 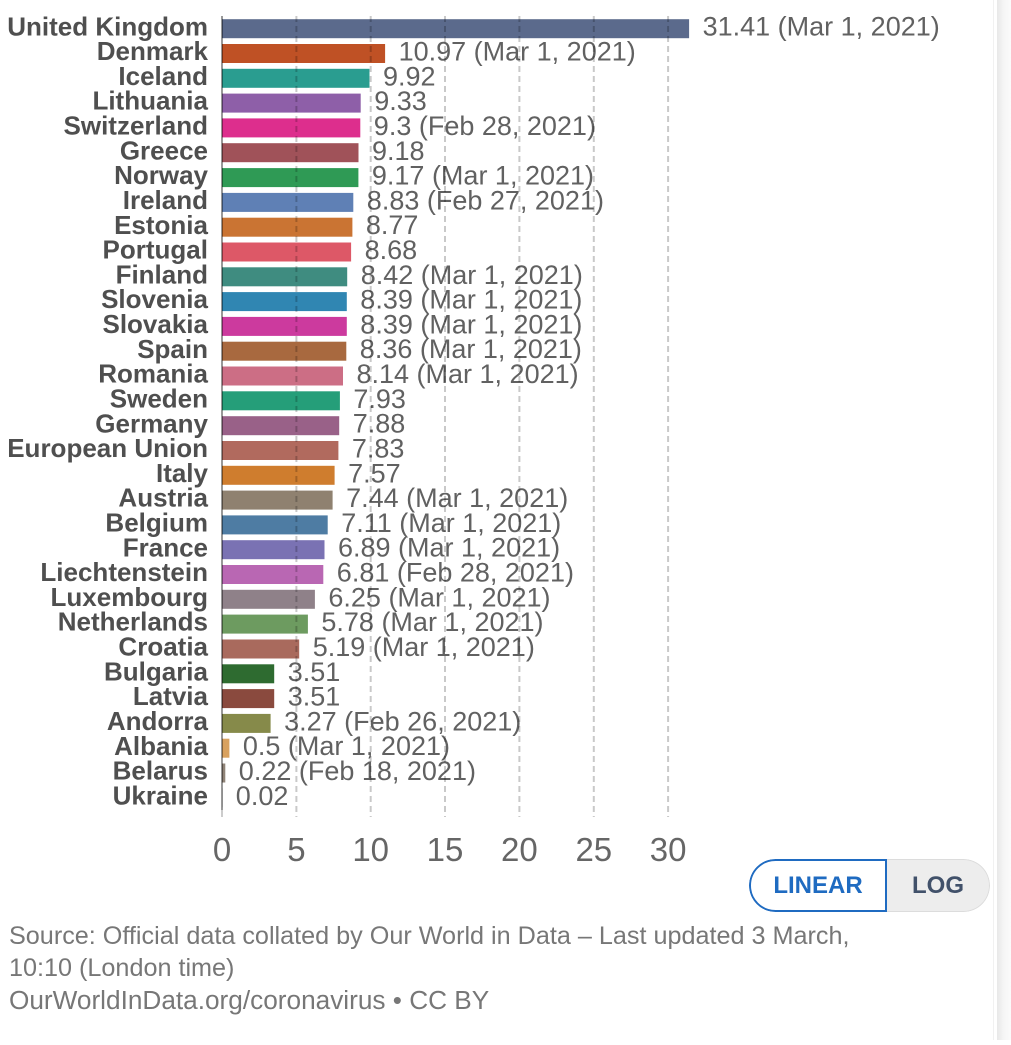 What do you see at coordinates (821, 27) in the screenshot?
I see `svg-text: 31.41 (Mar 1, 2021)` at bounding box center [821, 27].